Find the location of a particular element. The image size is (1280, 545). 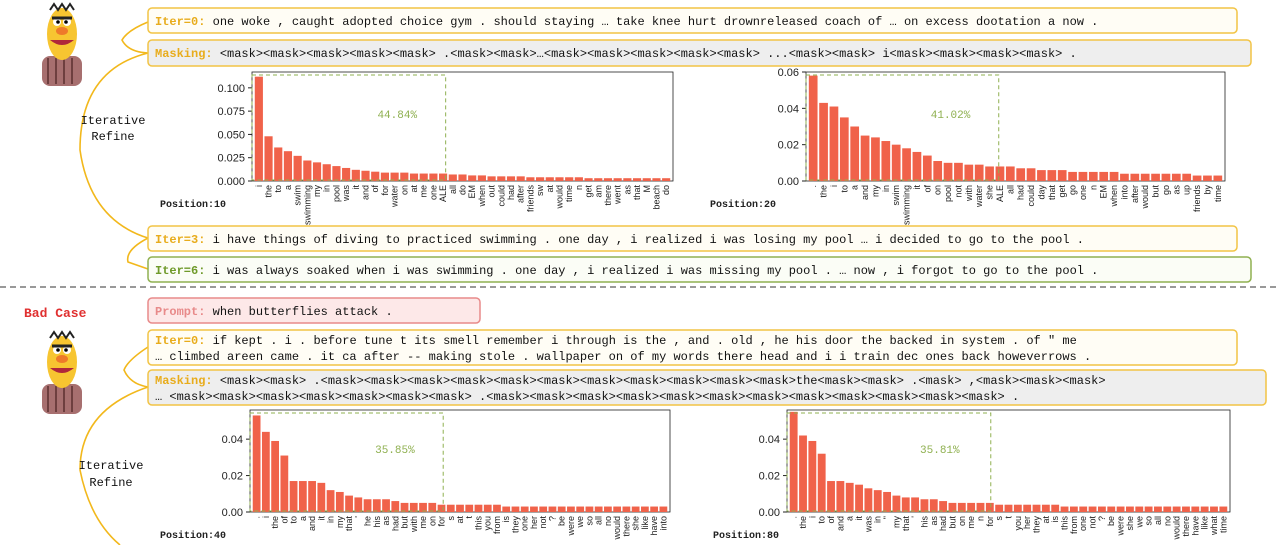

x-tick-label: i is located at coordinates (834, 186).